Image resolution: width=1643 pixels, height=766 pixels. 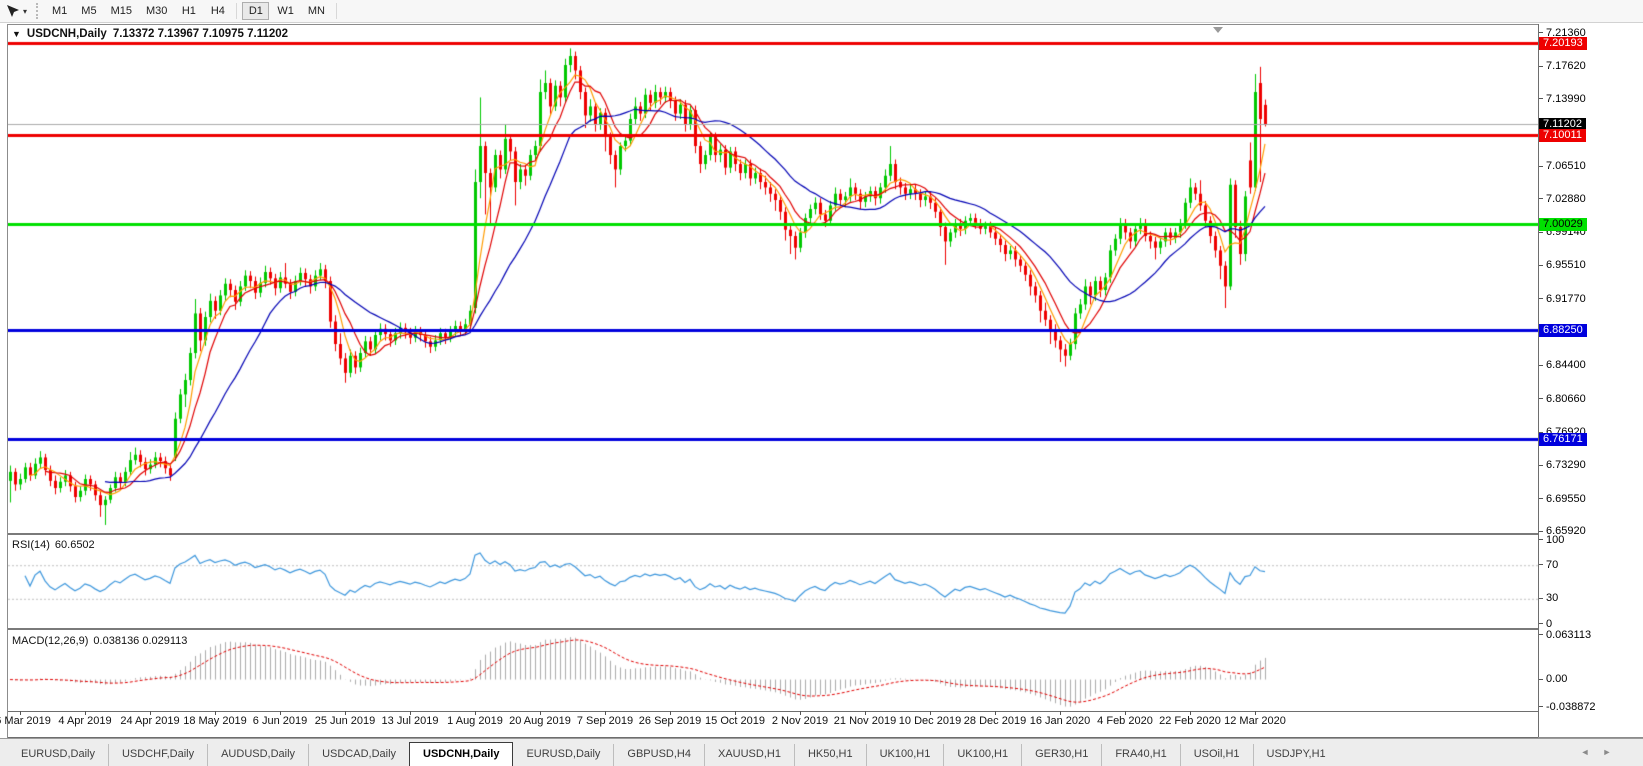 I want to click on date-label: 18 May 2019, so click(x=215, y=721).